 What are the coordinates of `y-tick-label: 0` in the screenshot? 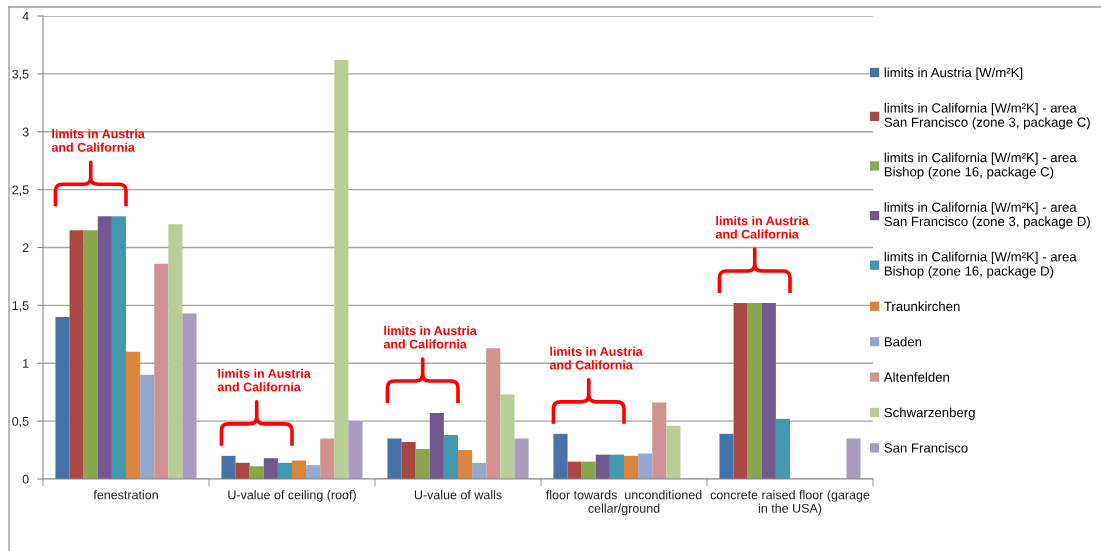 It's located at (25, 479).